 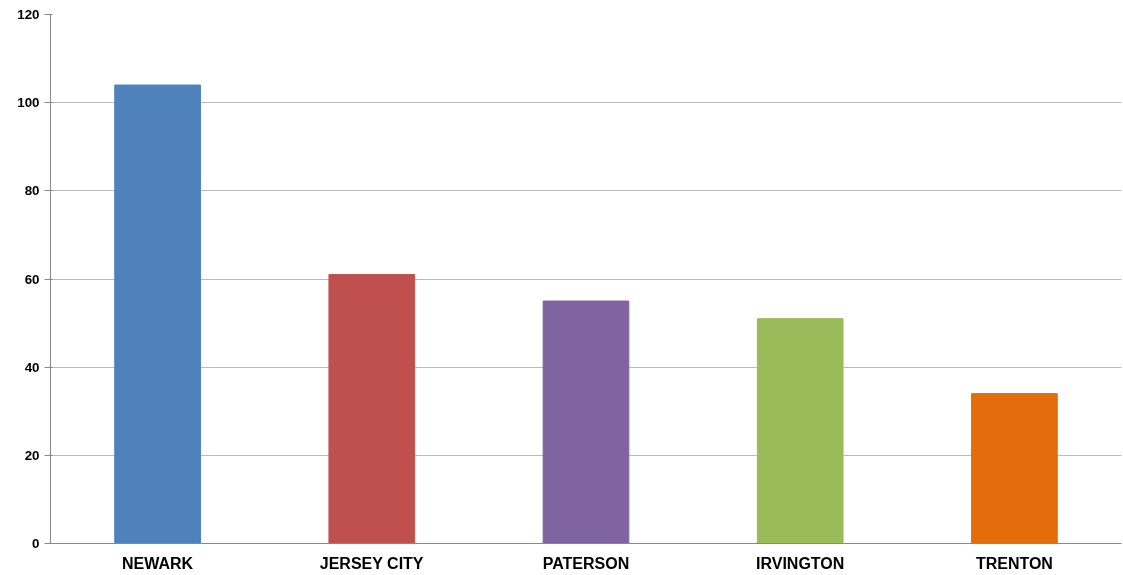 What do you see at coordinates (32, 367) in the screenshot?
I see `y-tick-label: 40` at bounding box center [32, 367].